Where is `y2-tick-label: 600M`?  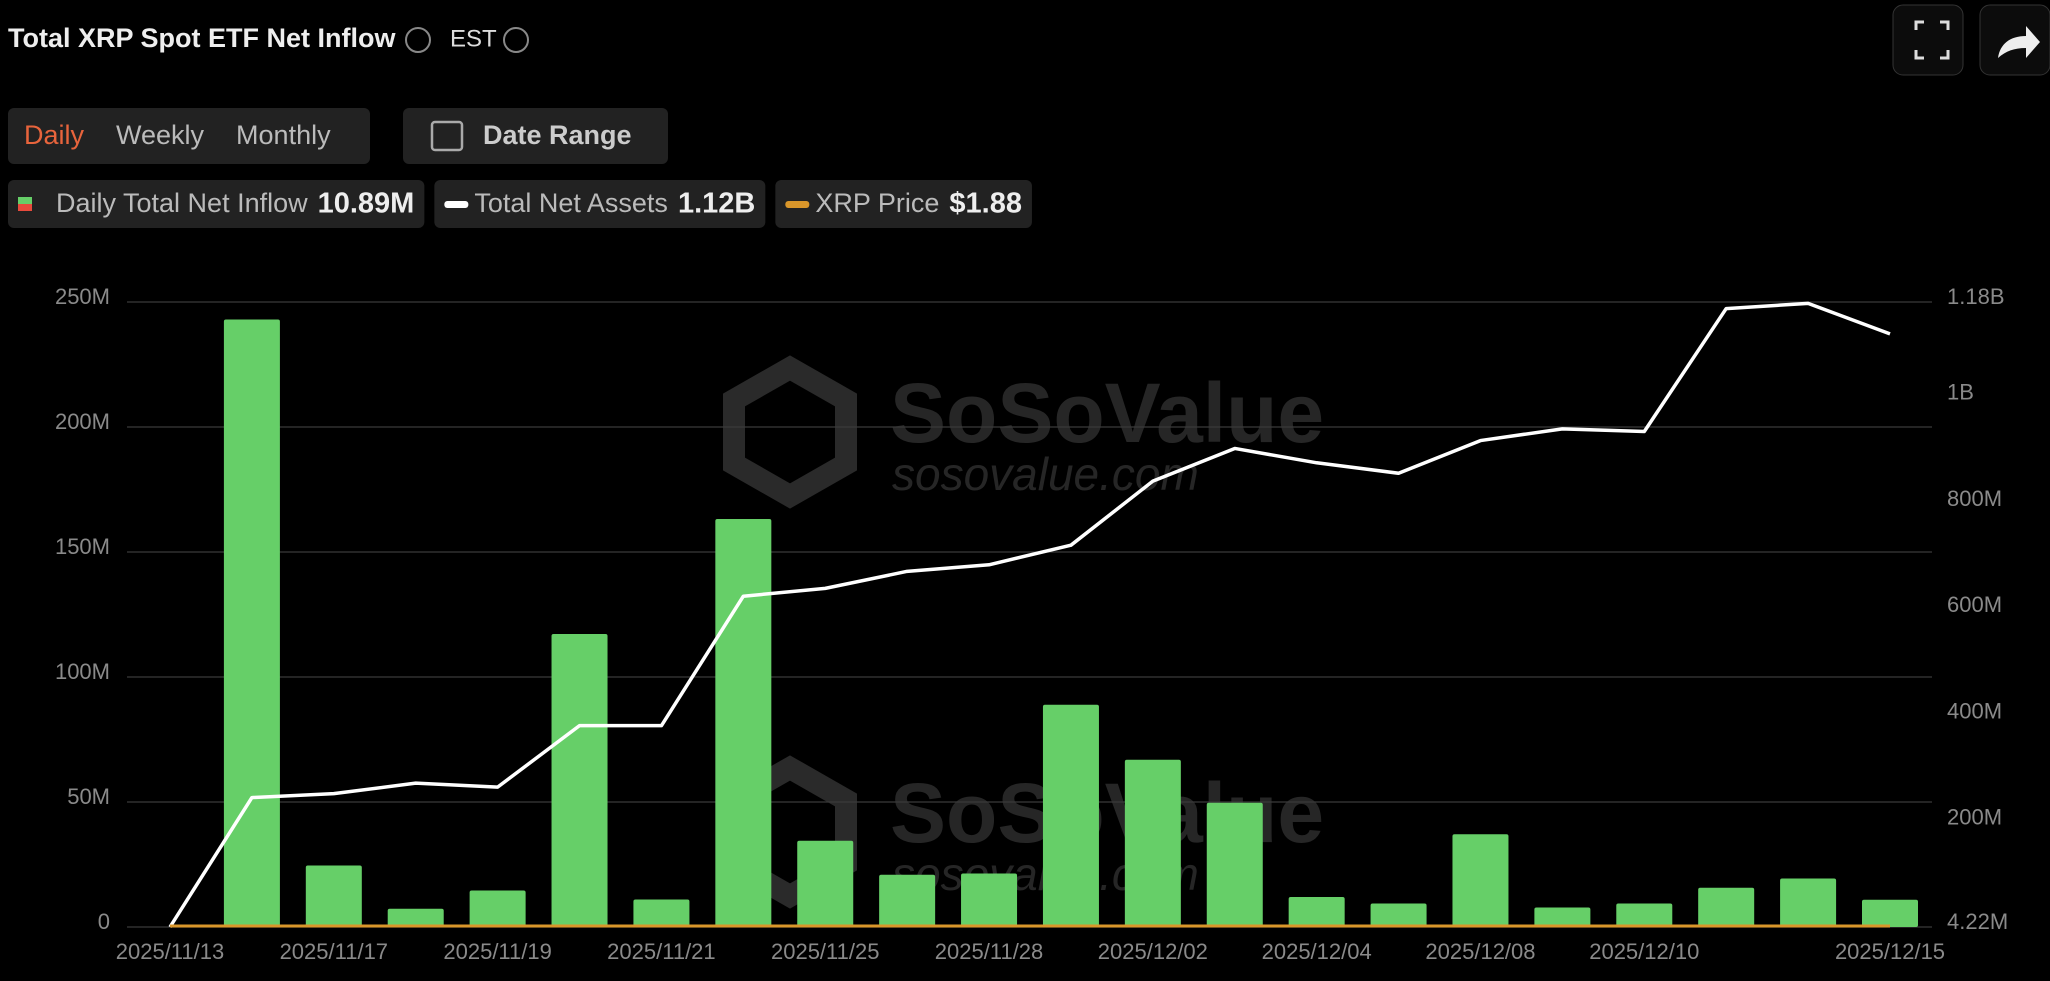
y2-tick-label: 600M is located at coordinates (1974, 604).